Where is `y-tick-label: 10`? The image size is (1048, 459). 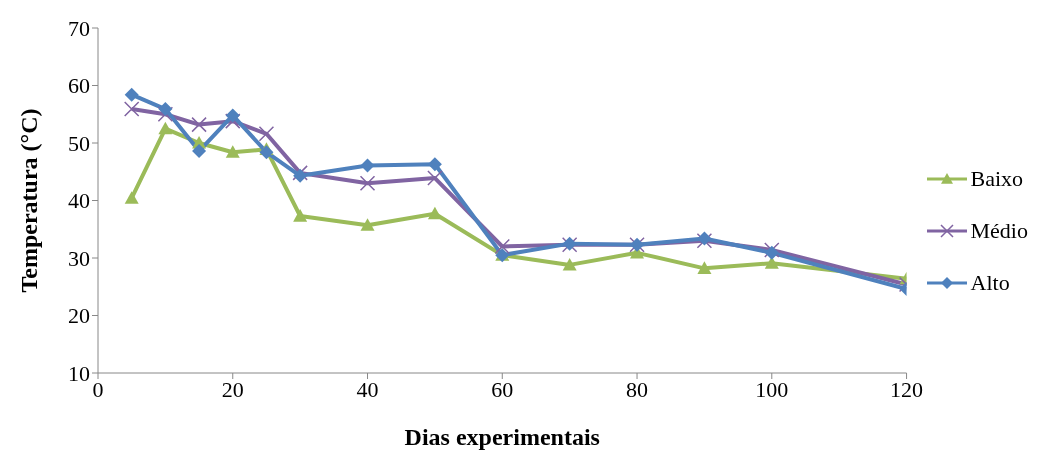 y-tick-label: 10 is located at coordinates (79, 373).